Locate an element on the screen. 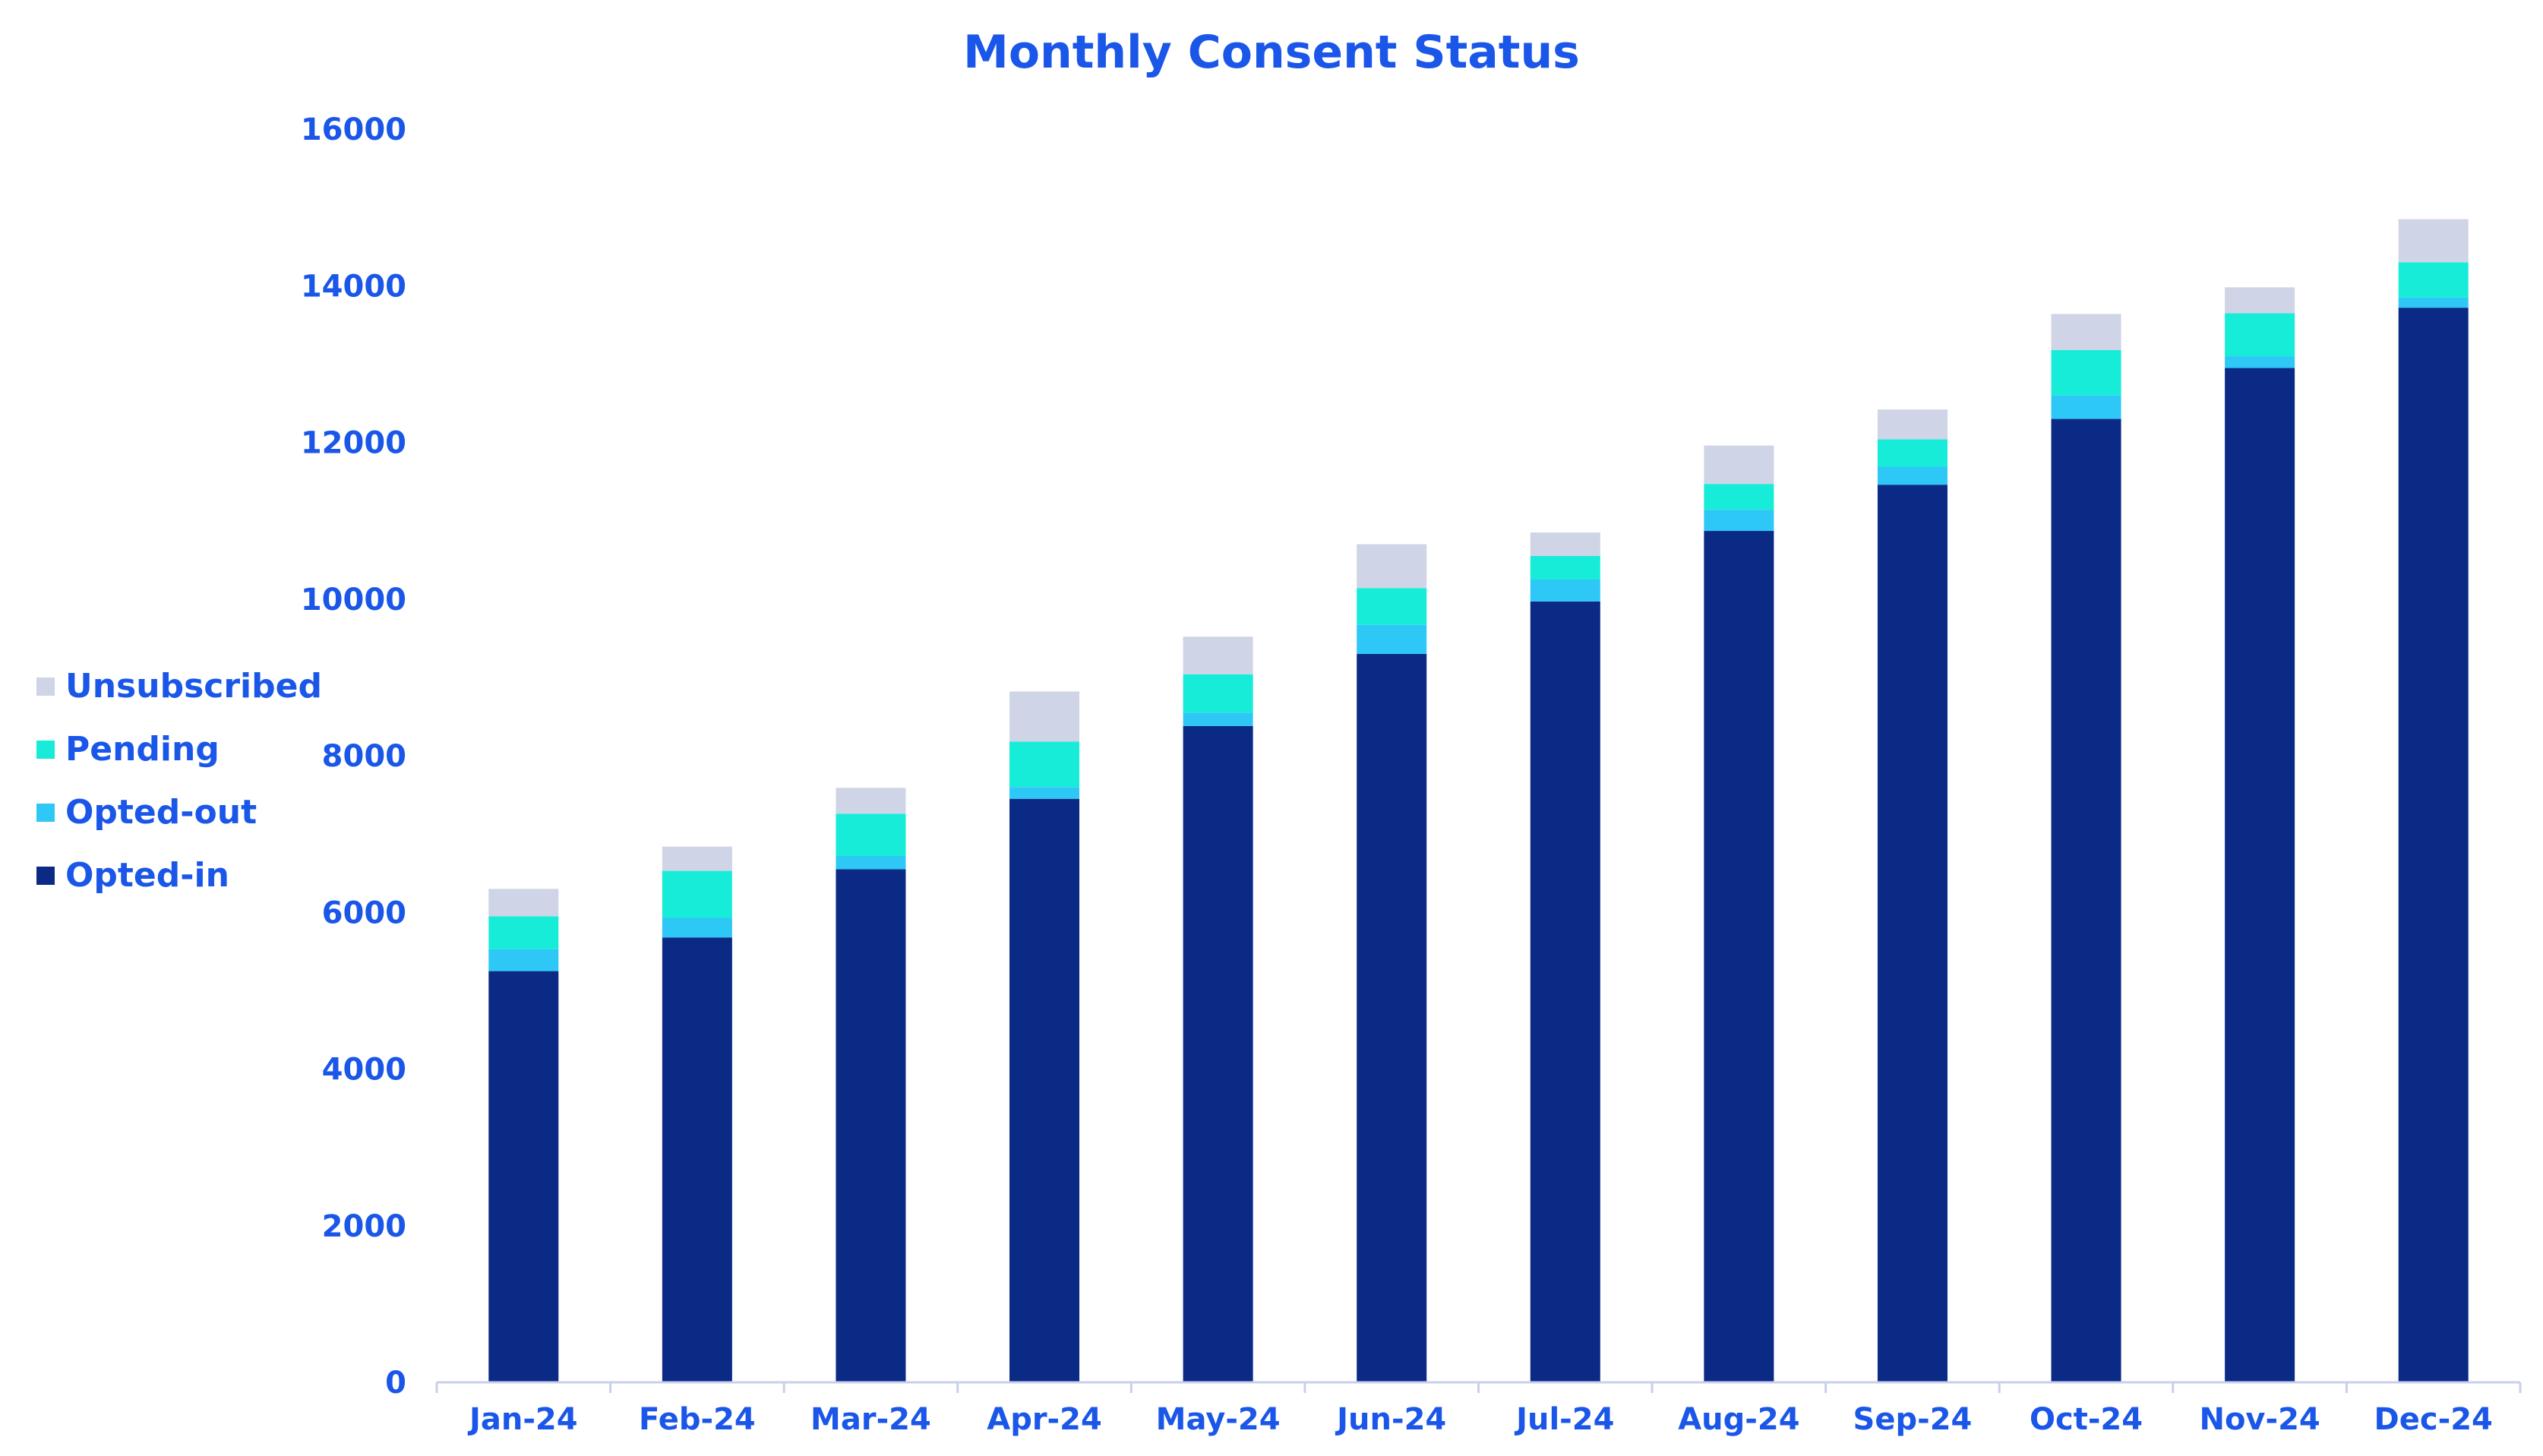  x-tick-label: Nov-24 is located at coordinates (2259, 1419).